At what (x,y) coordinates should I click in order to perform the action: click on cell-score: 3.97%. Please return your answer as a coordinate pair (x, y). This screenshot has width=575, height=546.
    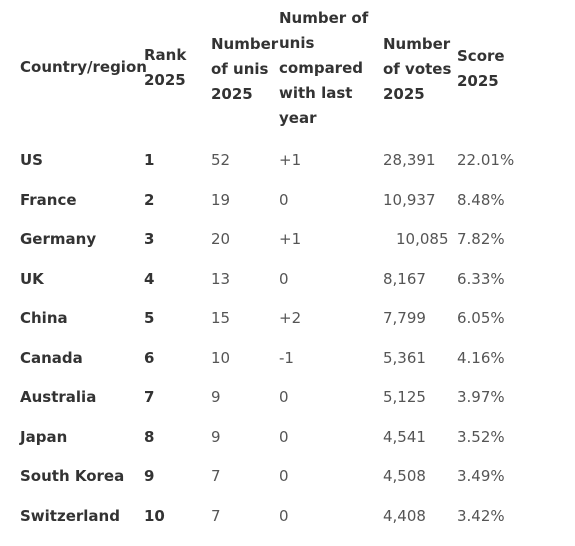
    Looking at the image, I should click on (481, 397).